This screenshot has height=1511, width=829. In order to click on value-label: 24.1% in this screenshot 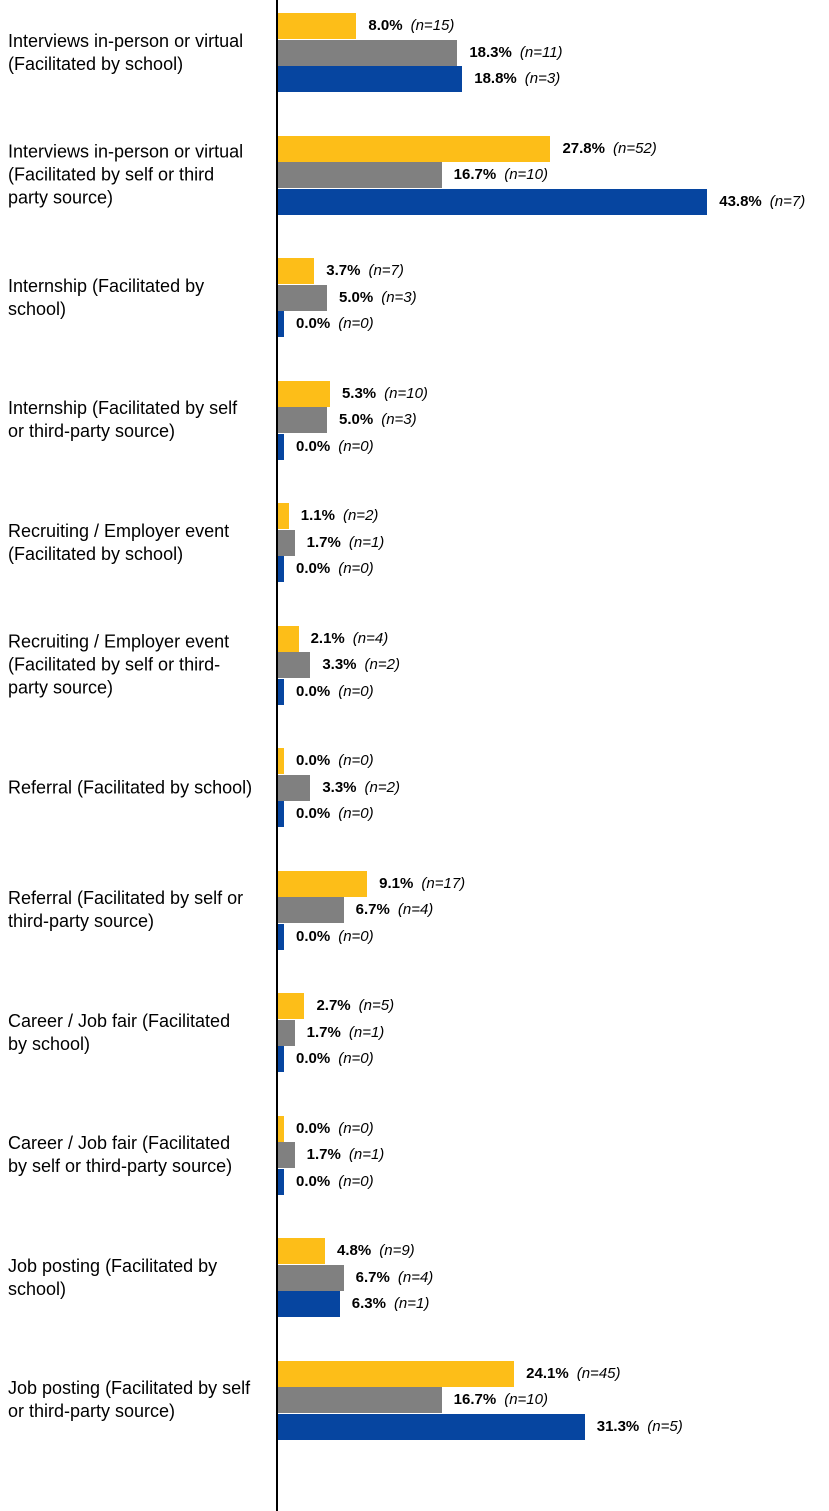, I will do `click(547, 1373)`.